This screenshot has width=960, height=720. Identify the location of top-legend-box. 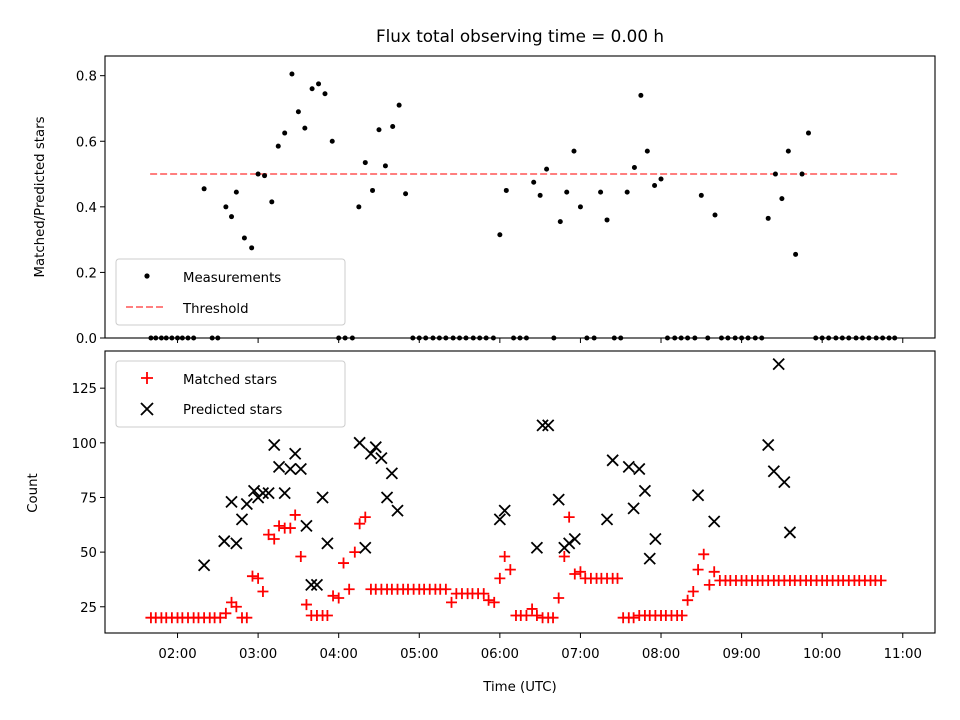
(230, 292).